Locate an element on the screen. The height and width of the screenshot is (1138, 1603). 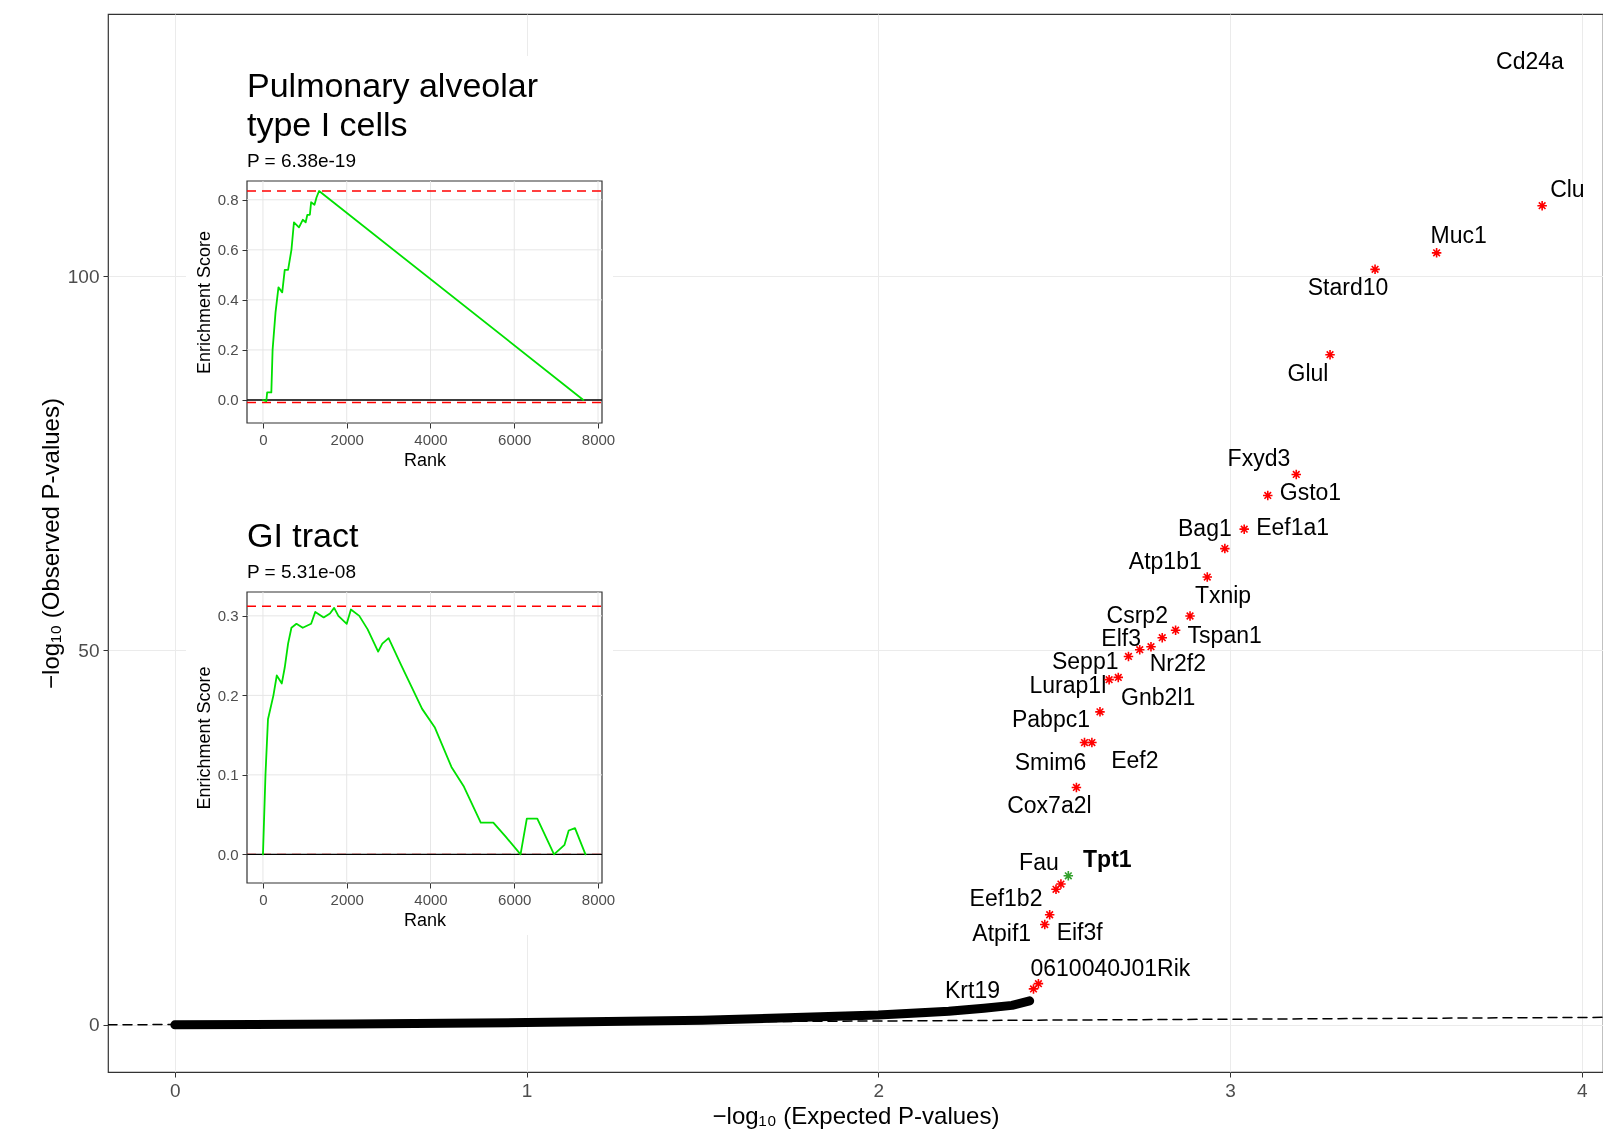
y-tick-label: 0.4 is located at coordinates (228, 300).